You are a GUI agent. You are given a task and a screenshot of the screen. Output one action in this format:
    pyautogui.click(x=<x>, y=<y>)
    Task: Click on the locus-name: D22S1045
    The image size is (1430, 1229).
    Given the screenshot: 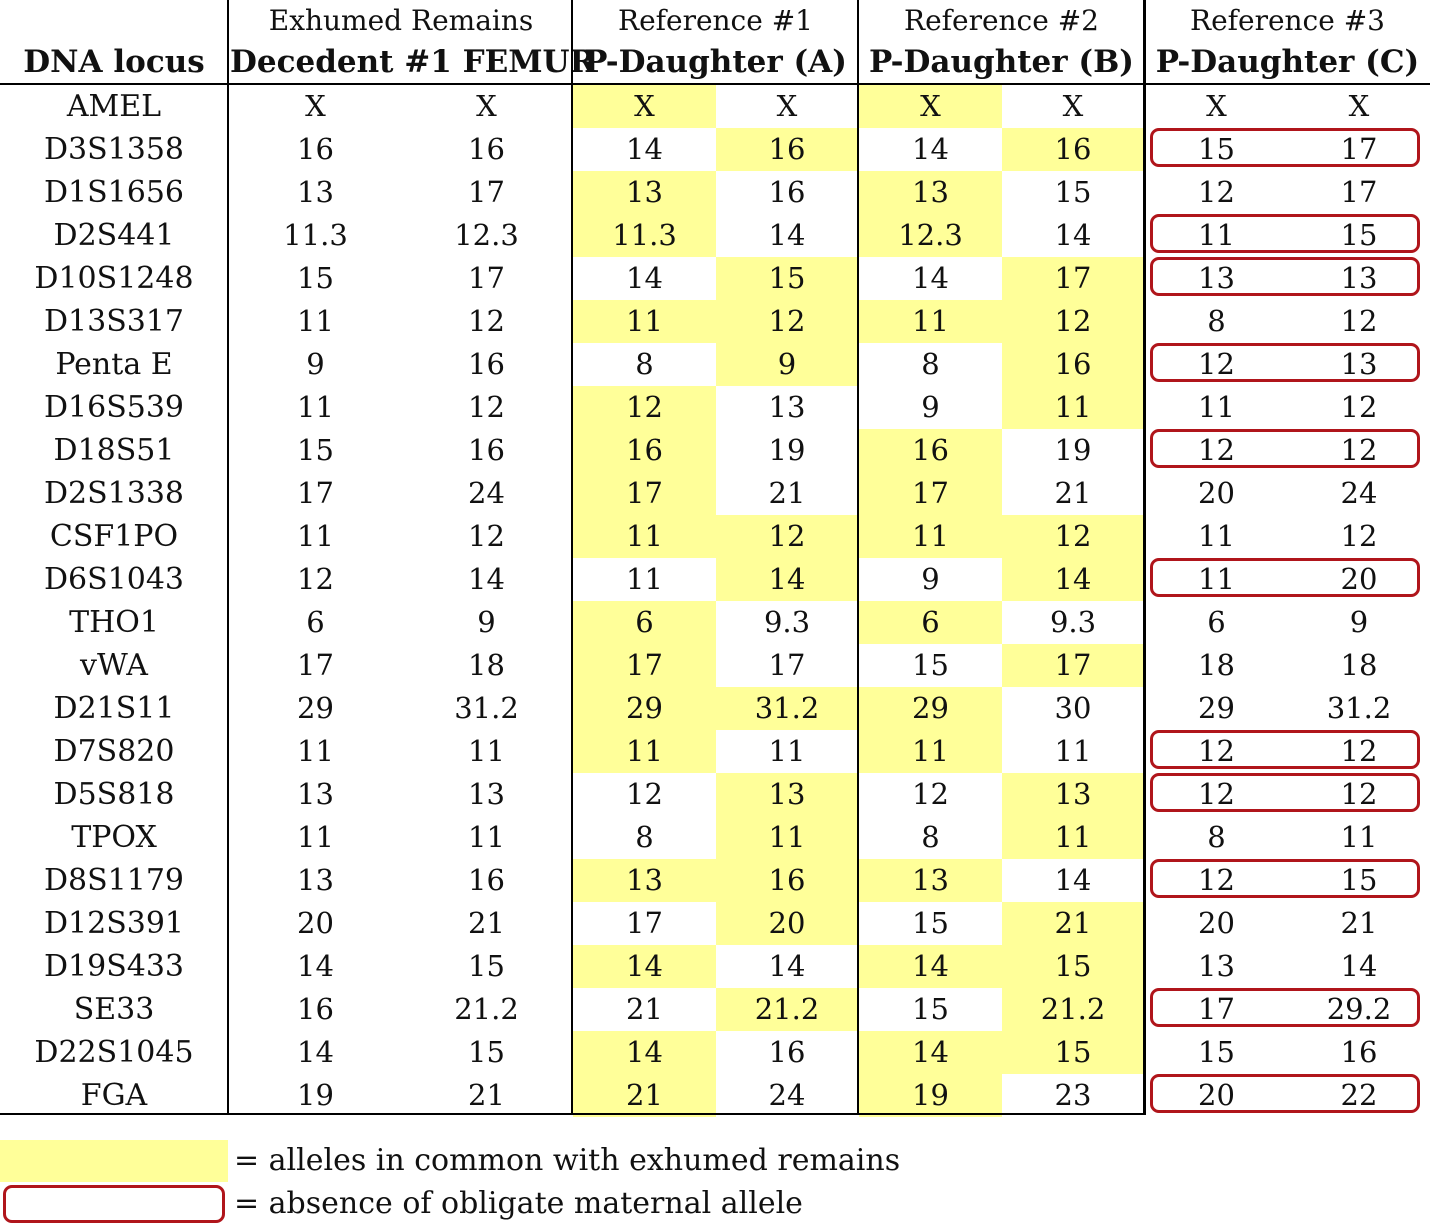 What is the action you would take?
    pyautogui.click(x=114, y=1052)
    